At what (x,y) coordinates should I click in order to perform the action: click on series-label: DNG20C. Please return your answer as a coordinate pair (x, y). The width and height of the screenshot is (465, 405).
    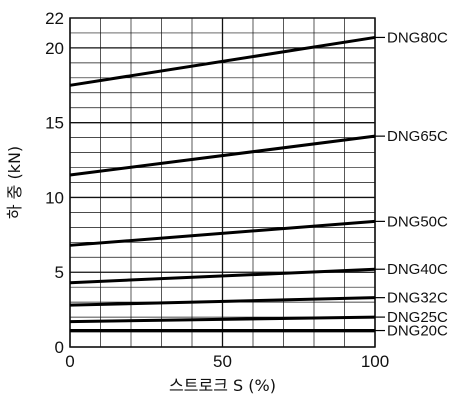
    Looking at the image, I should click on (417, 331).